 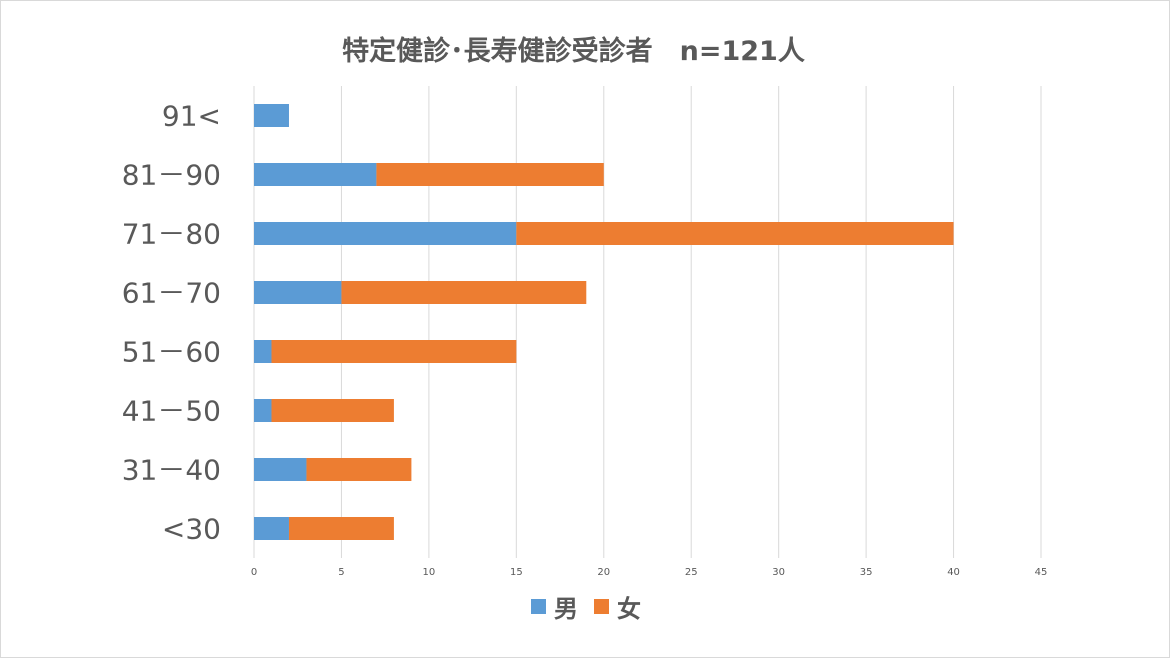 What do you see at coordinates (573, 51) in the screenshot?
I see `chart-title: 特定健診･長寿健診受診者 n=121人` at bounding box center [573, 51].